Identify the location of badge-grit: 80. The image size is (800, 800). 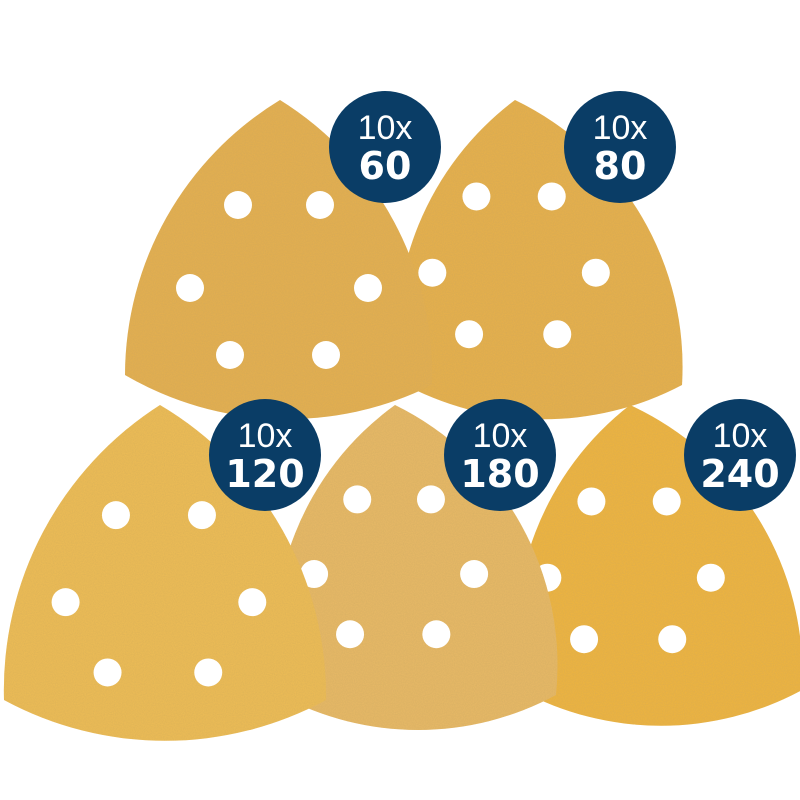
(620, 166).